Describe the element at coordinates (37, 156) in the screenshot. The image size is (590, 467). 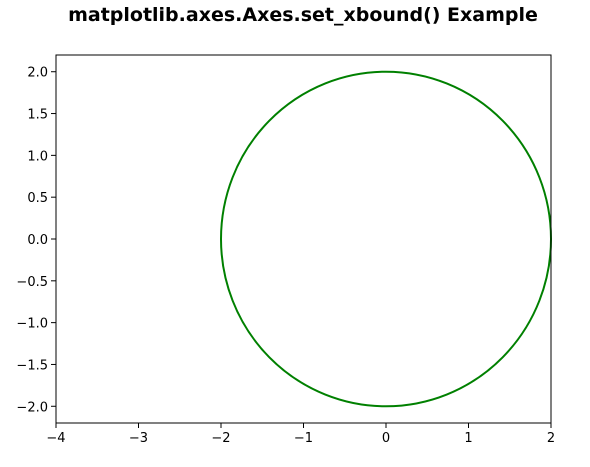
I see `y-tick-label: 1.0` at that location.